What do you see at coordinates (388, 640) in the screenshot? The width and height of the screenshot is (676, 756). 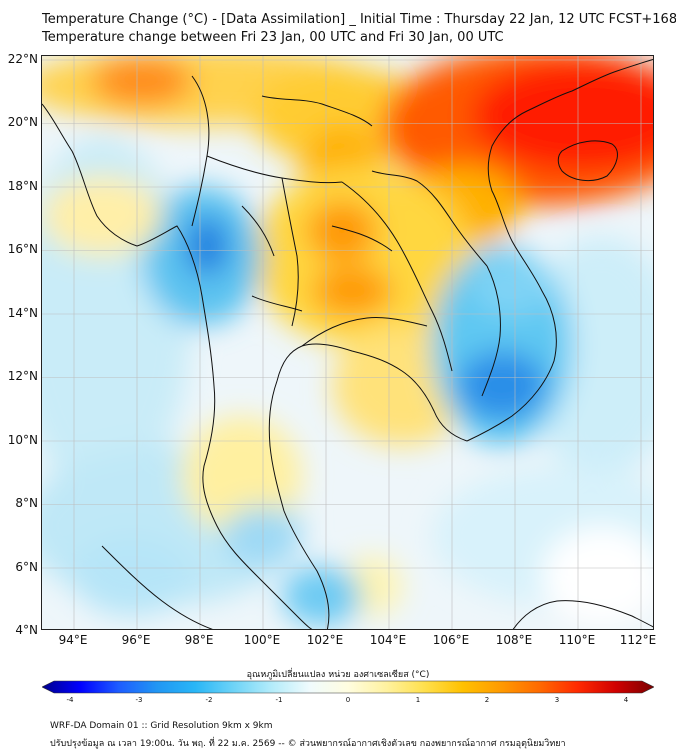 I see `lon-label: 104°E` at bounding box center [388, 640].